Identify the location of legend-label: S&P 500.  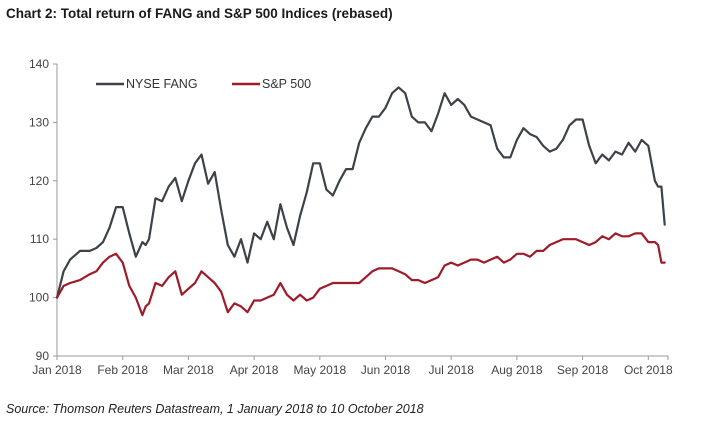
(286, 84).